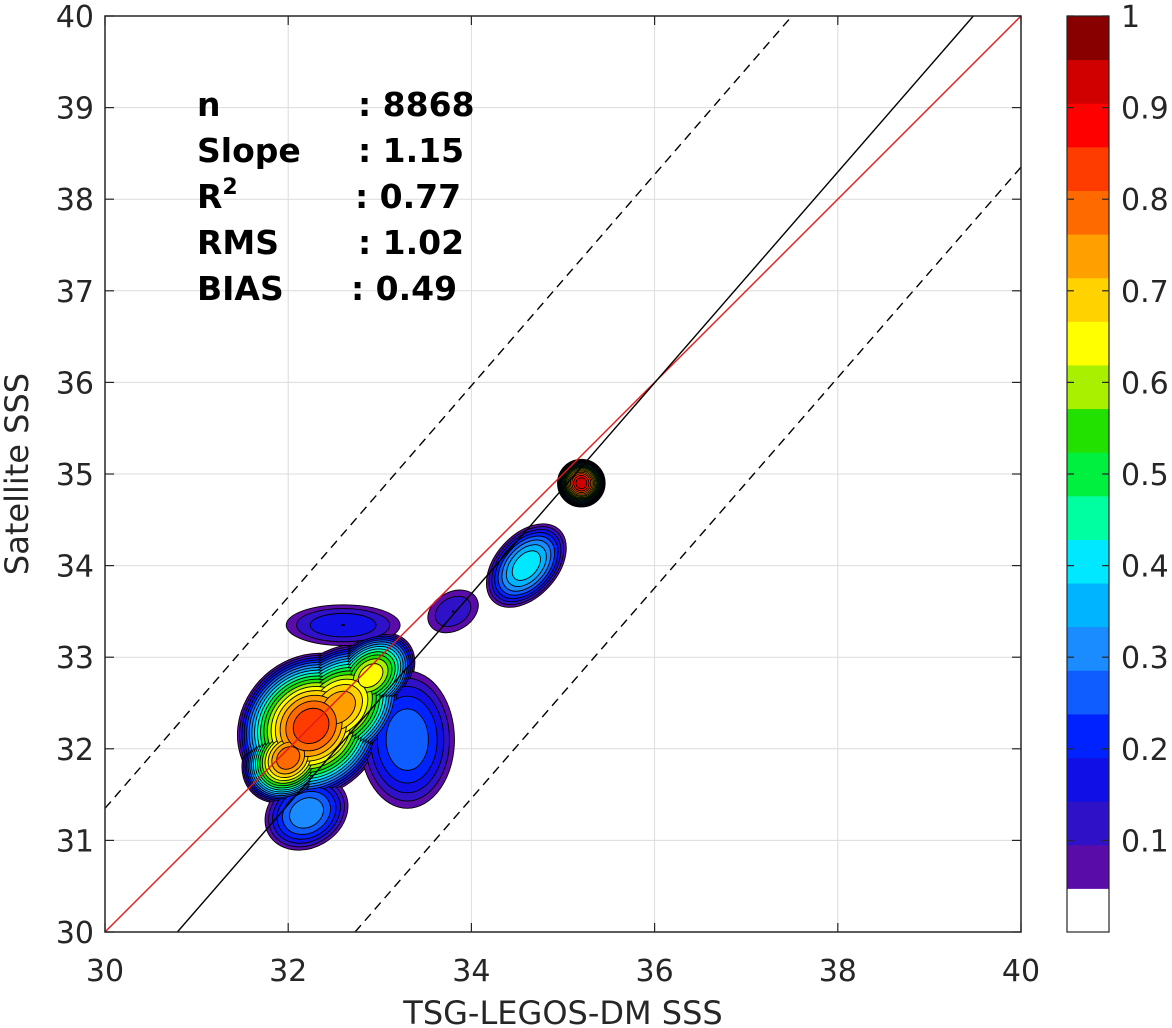 This screenshot has width=1172, height=1028. I want to click on colorbar-tick-label: 0.4, so click(1145, 567).